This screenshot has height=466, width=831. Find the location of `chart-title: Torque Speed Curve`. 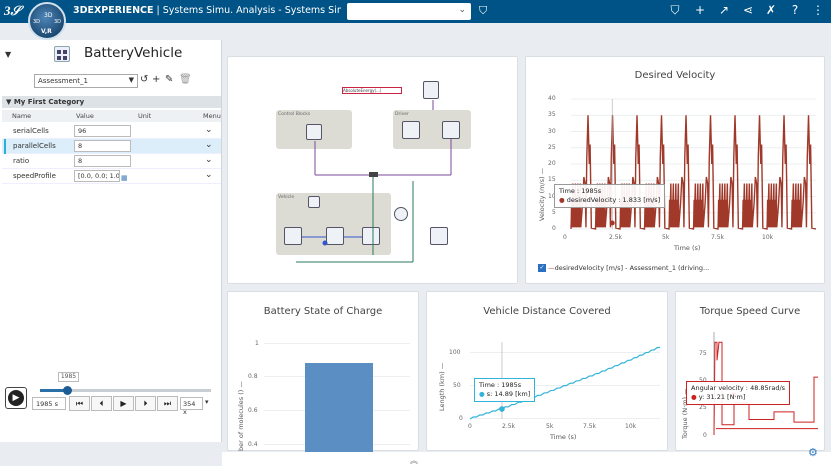

chart-title: Torque Speed Curve is located at coordinates (750, 311).